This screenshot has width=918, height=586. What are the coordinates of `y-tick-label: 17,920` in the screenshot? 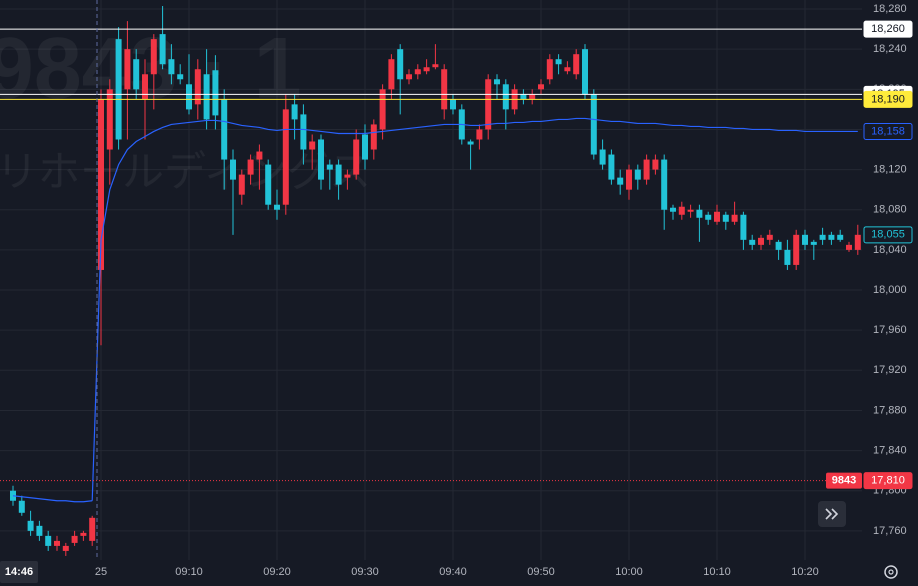 It's located at (890, 370).